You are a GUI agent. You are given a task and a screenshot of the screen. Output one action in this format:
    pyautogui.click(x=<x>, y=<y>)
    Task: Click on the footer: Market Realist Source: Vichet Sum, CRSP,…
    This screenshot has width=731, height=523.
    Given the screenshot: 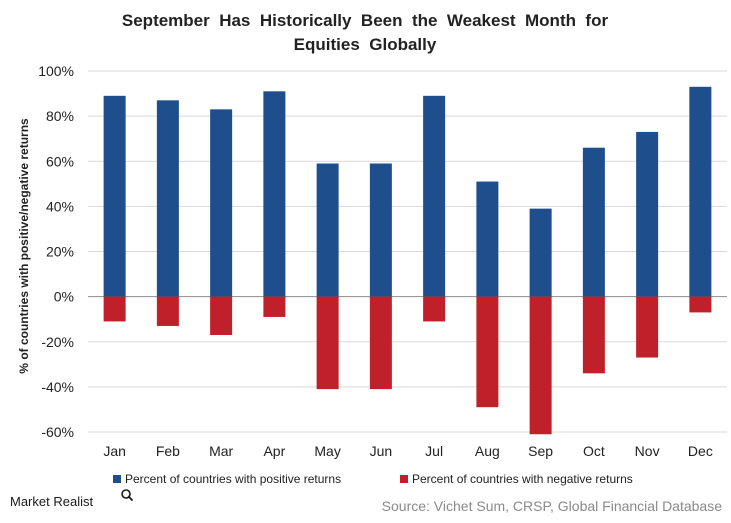 What is the action you would take?
    pyautogui.click(x=366, y=501)
    